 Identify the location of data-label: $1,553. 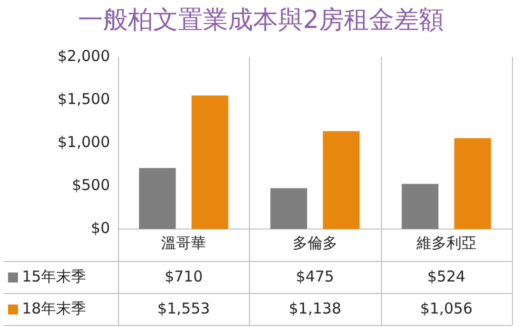
(183, 308).